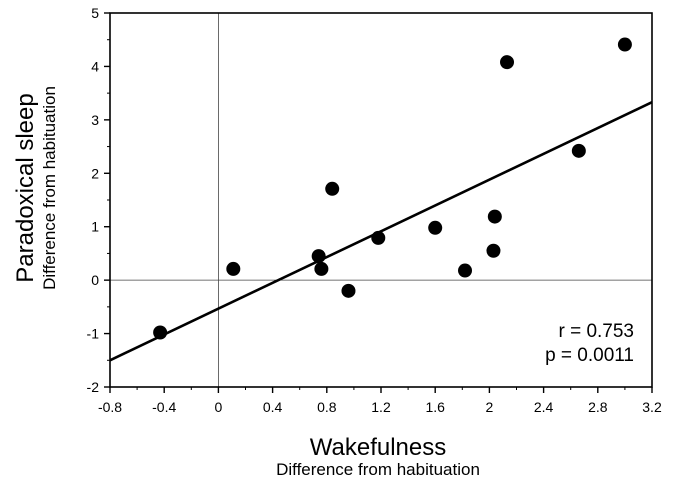  Describe the element at coordinates (273, 407) in the screenshot. I see `x-tick-label: 0.4` at that location.